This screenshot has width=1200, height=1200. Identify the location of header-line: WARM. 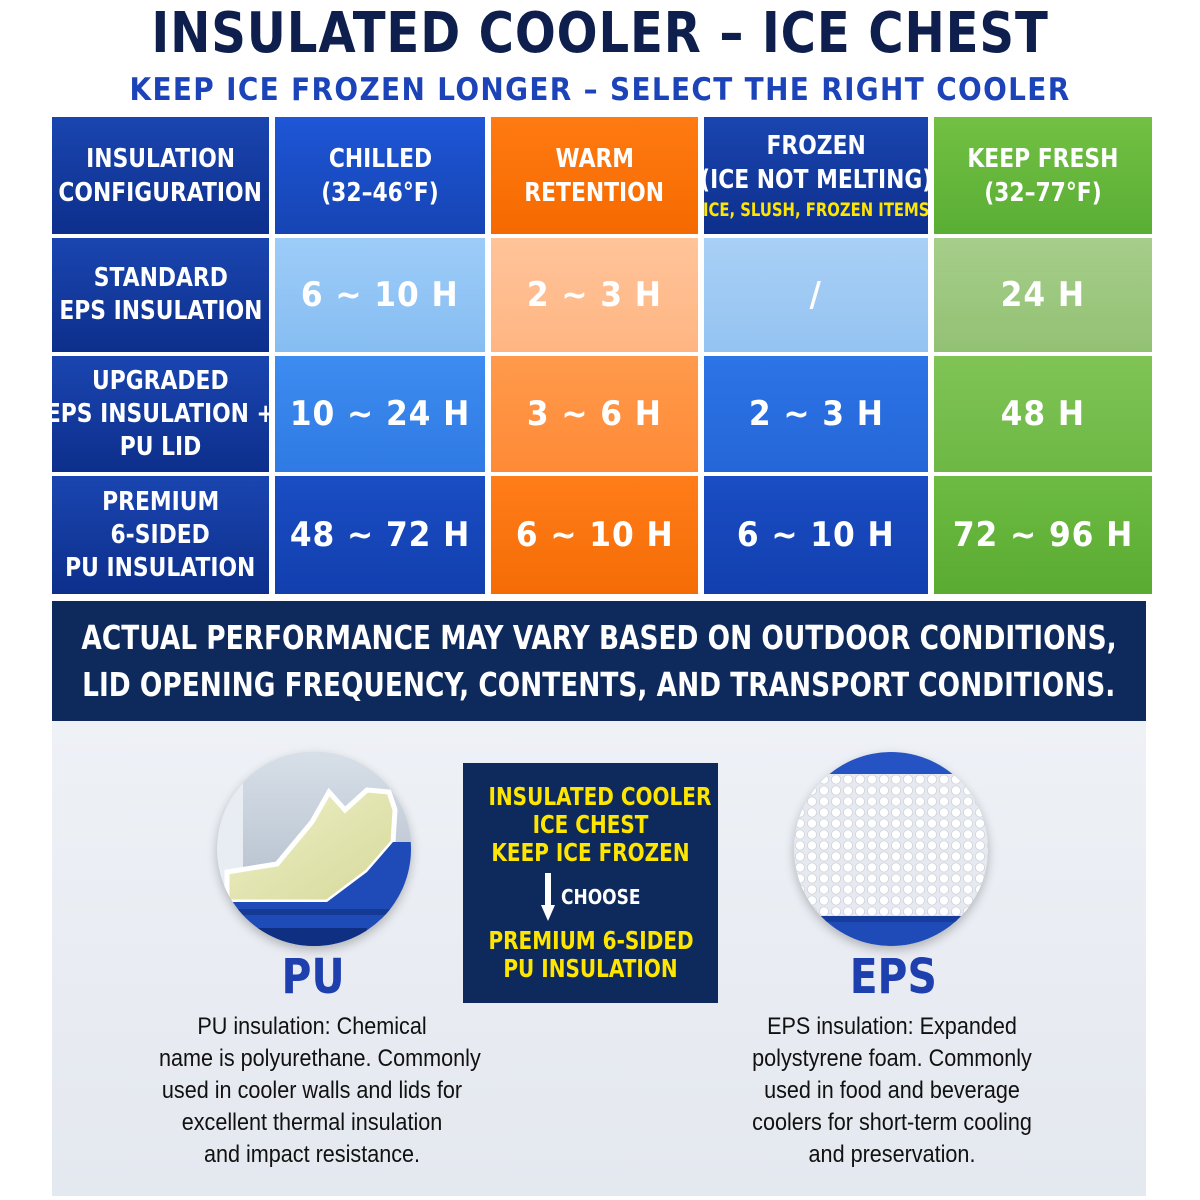
(594, 158).